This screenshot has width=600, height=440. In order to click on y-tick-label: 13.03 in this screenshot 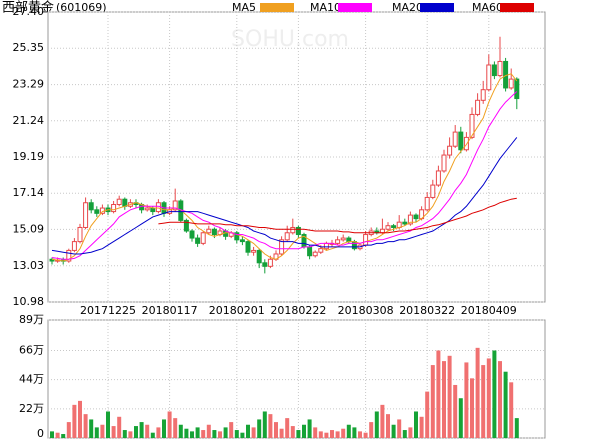, I will do `click(29, 265)`.